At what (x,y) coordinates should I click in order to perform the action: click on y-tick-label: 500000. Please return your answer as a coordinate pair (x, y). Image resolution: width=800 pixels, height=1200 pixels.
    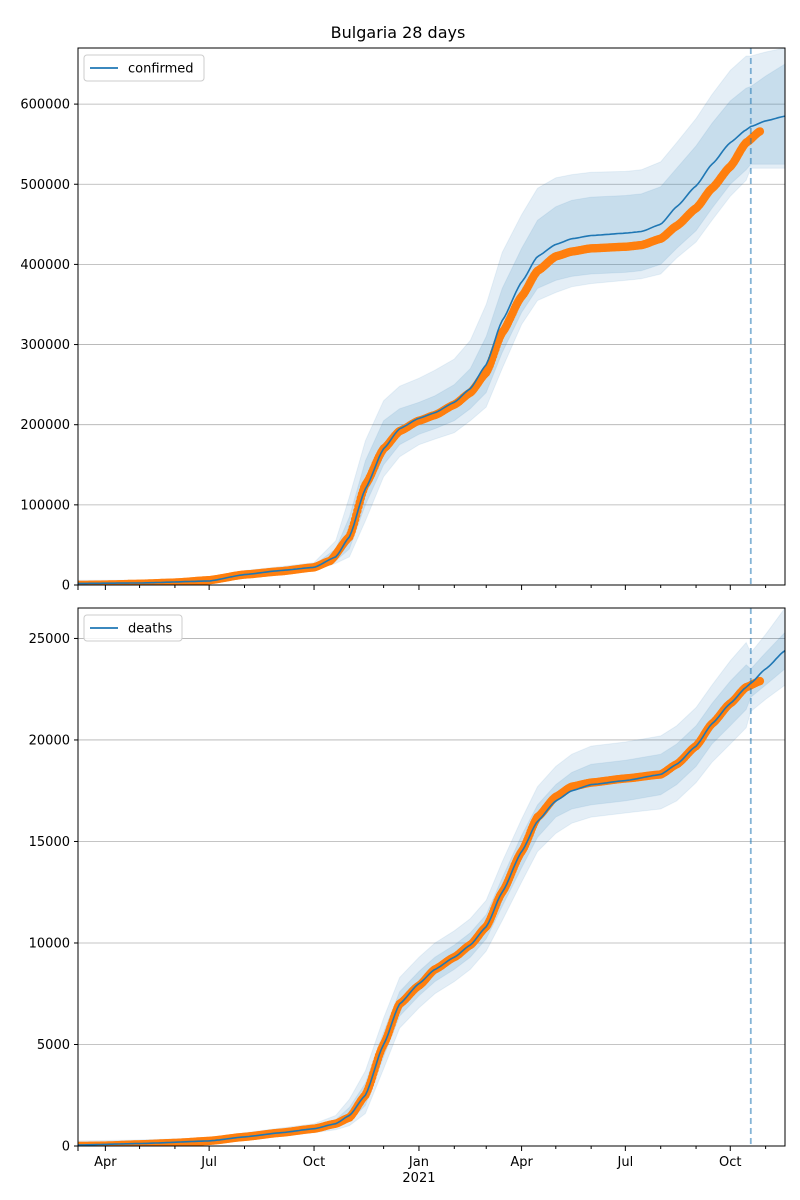
    Looking at the image, I should click on (45, 185).